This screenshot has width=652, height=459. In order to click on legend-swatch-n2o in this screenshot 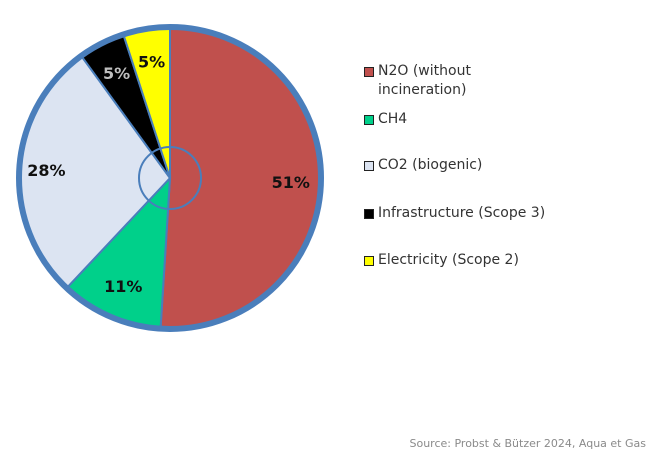, I will do `click(369, 72)`.